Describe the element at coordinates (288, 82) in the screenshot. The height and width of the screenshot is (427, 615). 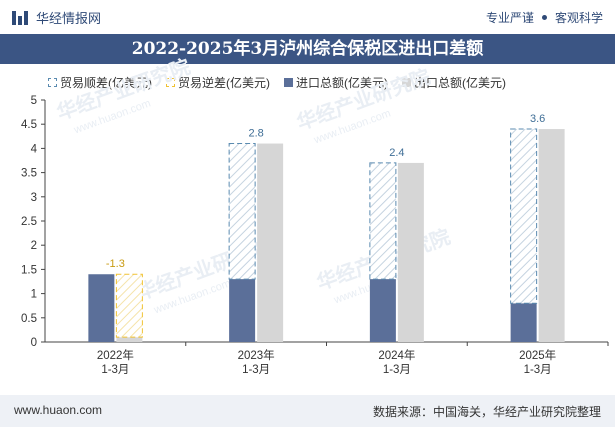
I see `legend-import-swatch` at that location.